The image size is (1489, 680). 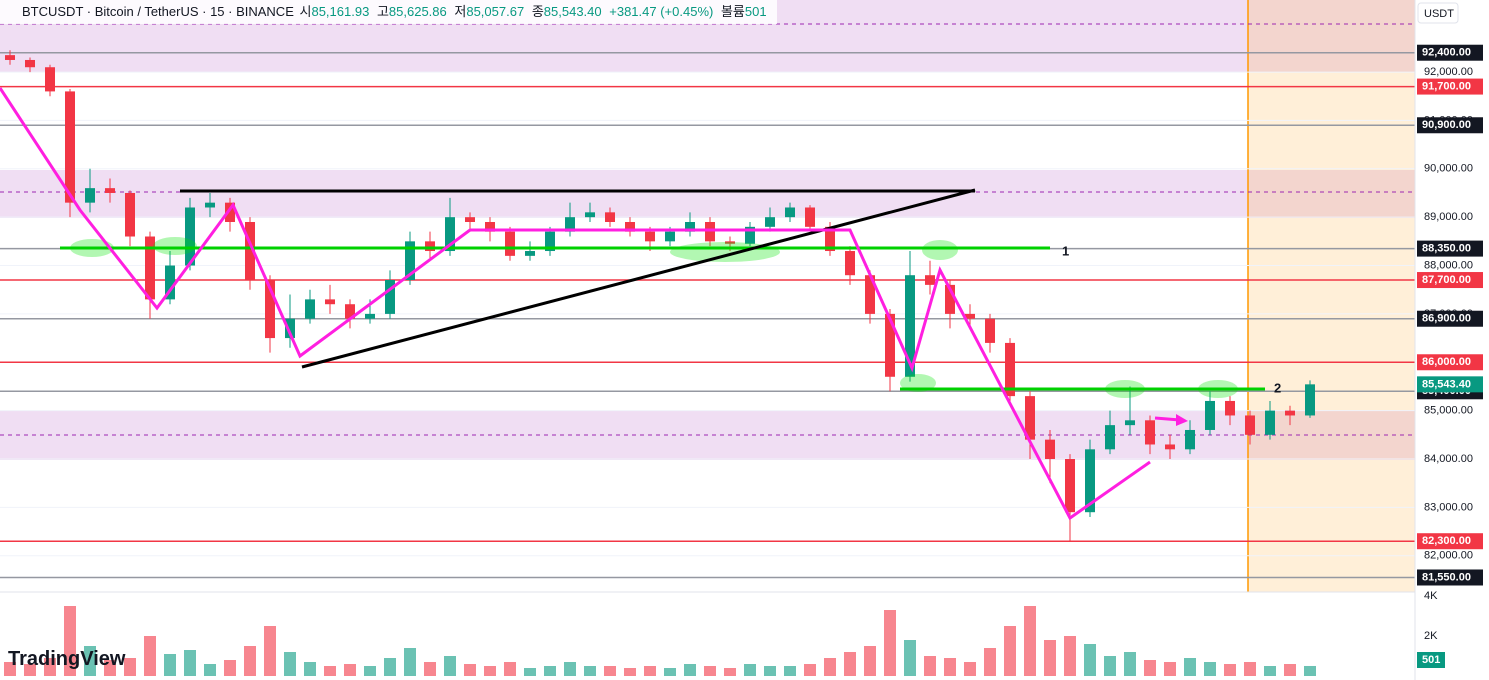 I want to click on ohlc-key: 시, so click(x=305, y=11).